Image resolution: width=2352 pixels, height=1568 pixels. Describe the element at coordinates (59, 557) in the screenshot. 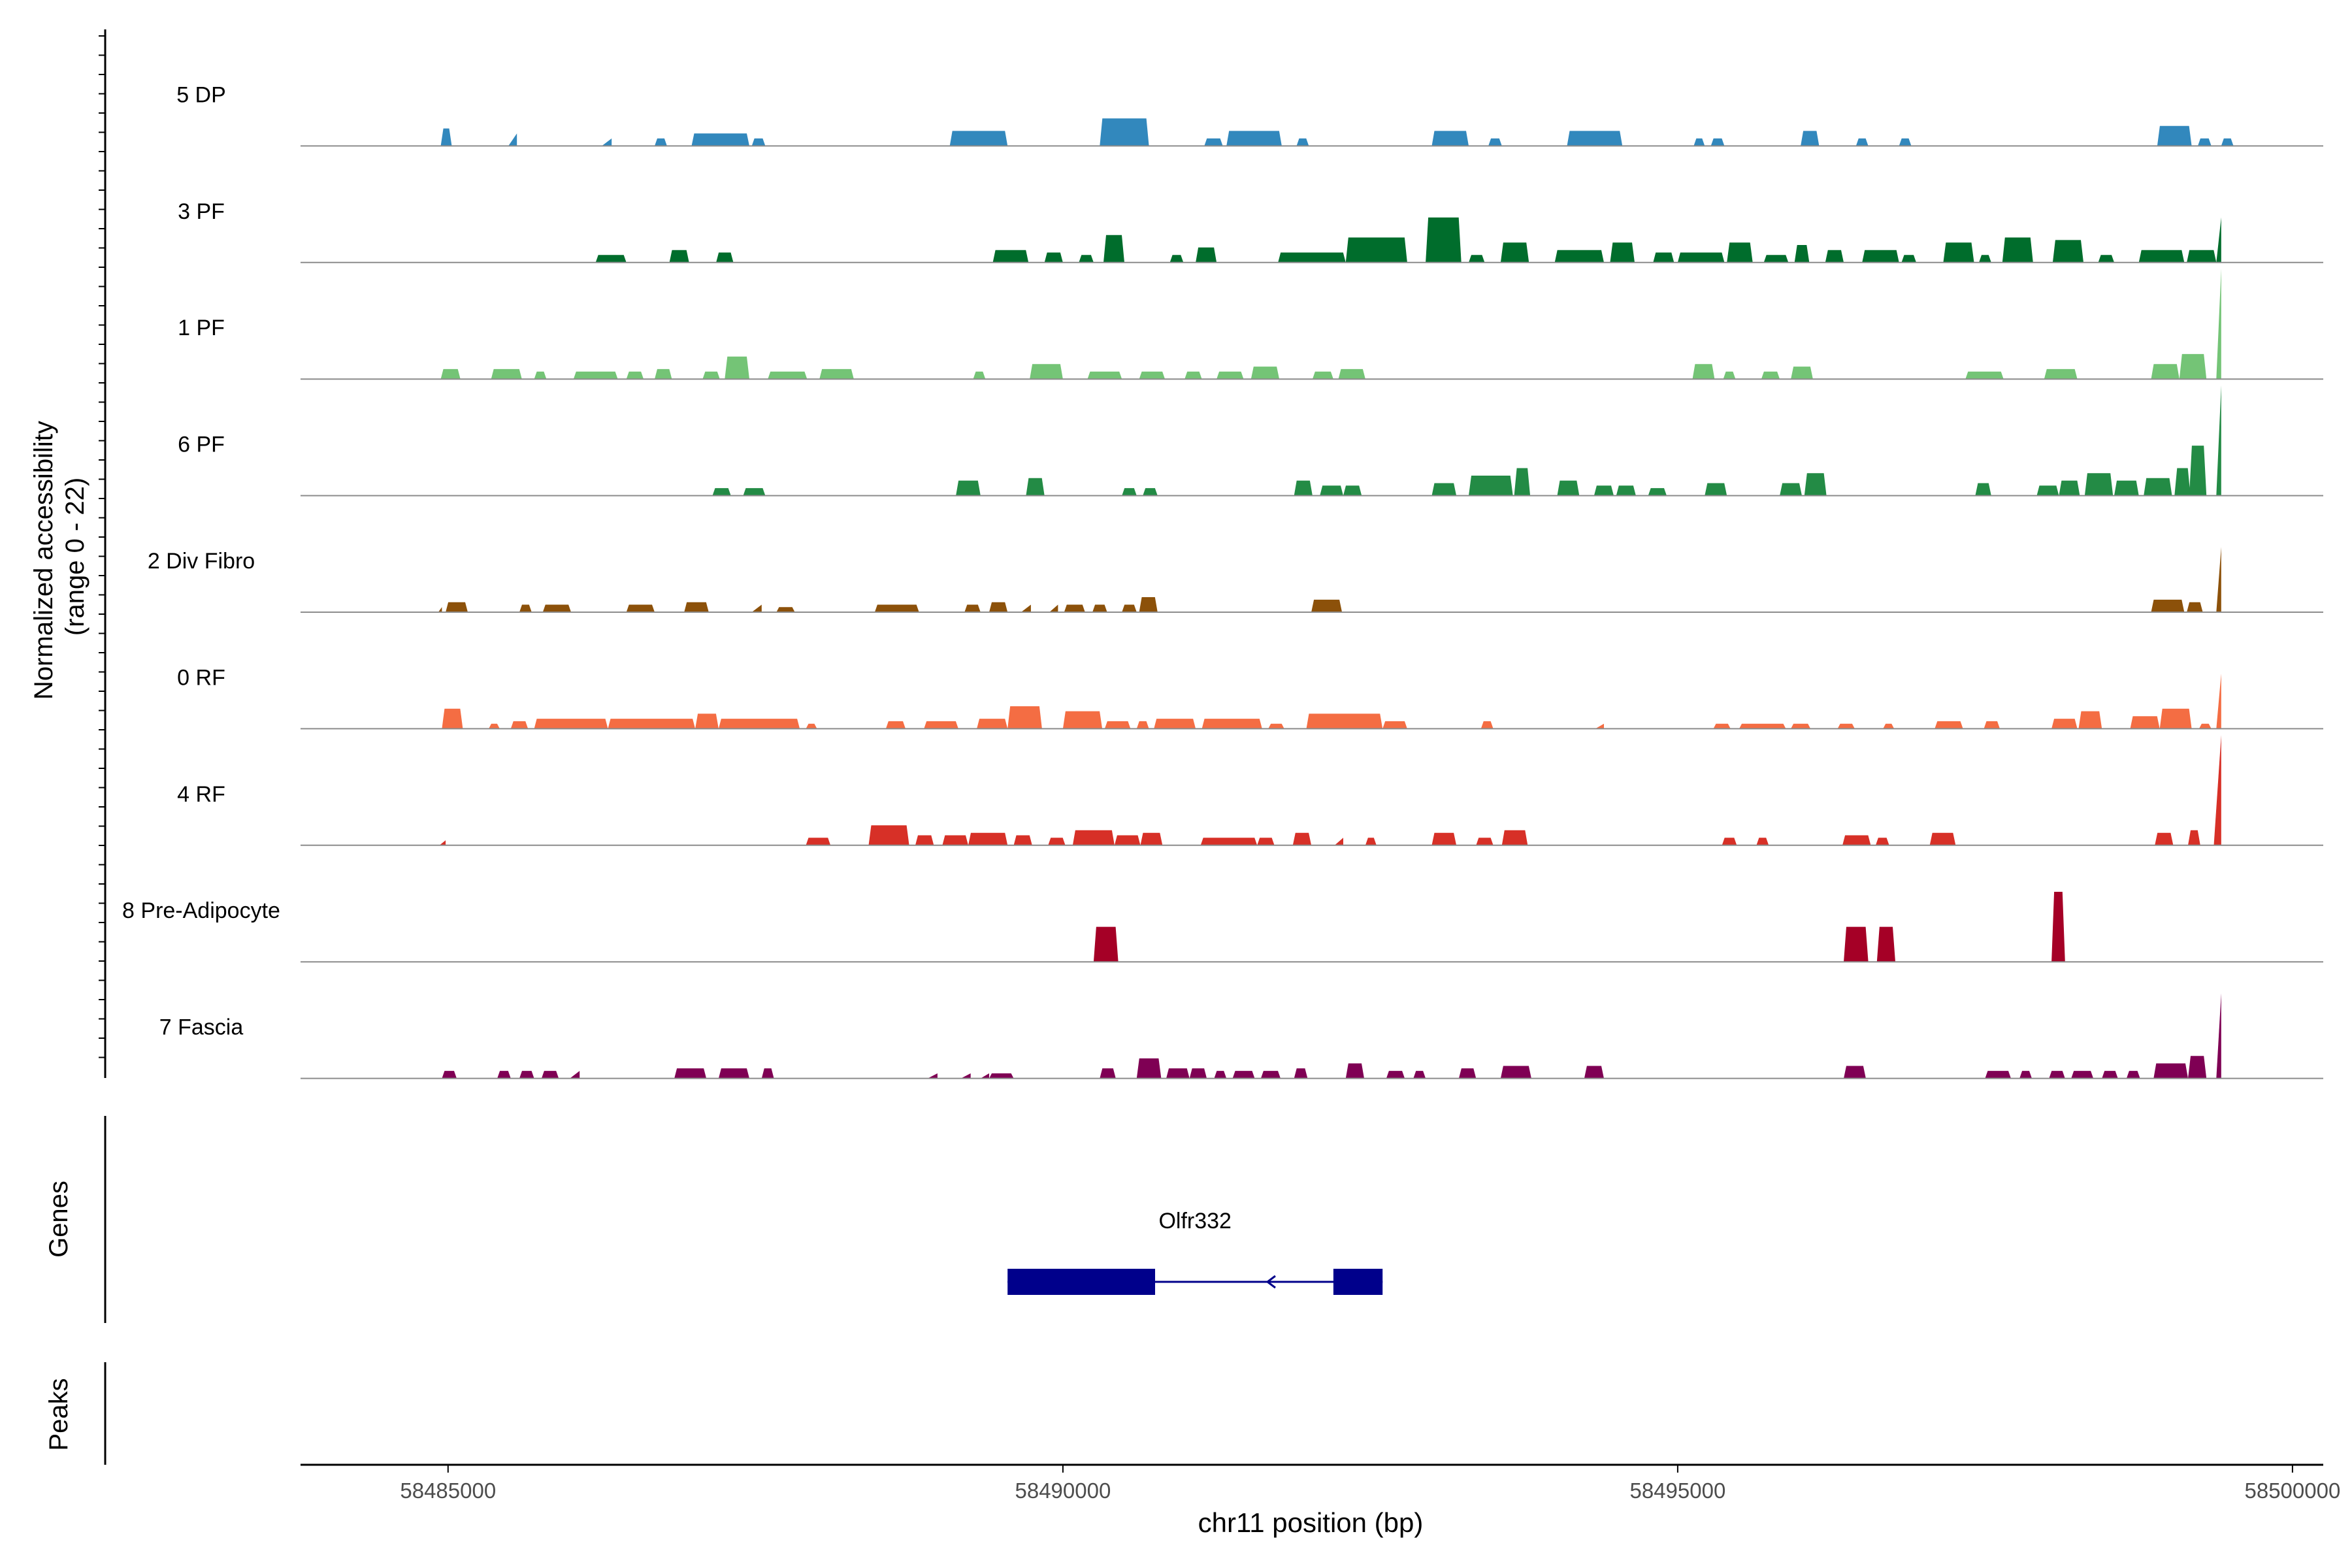

I see `y-axis-label: Normalized accessibility (range 0 - 22)` at that location.